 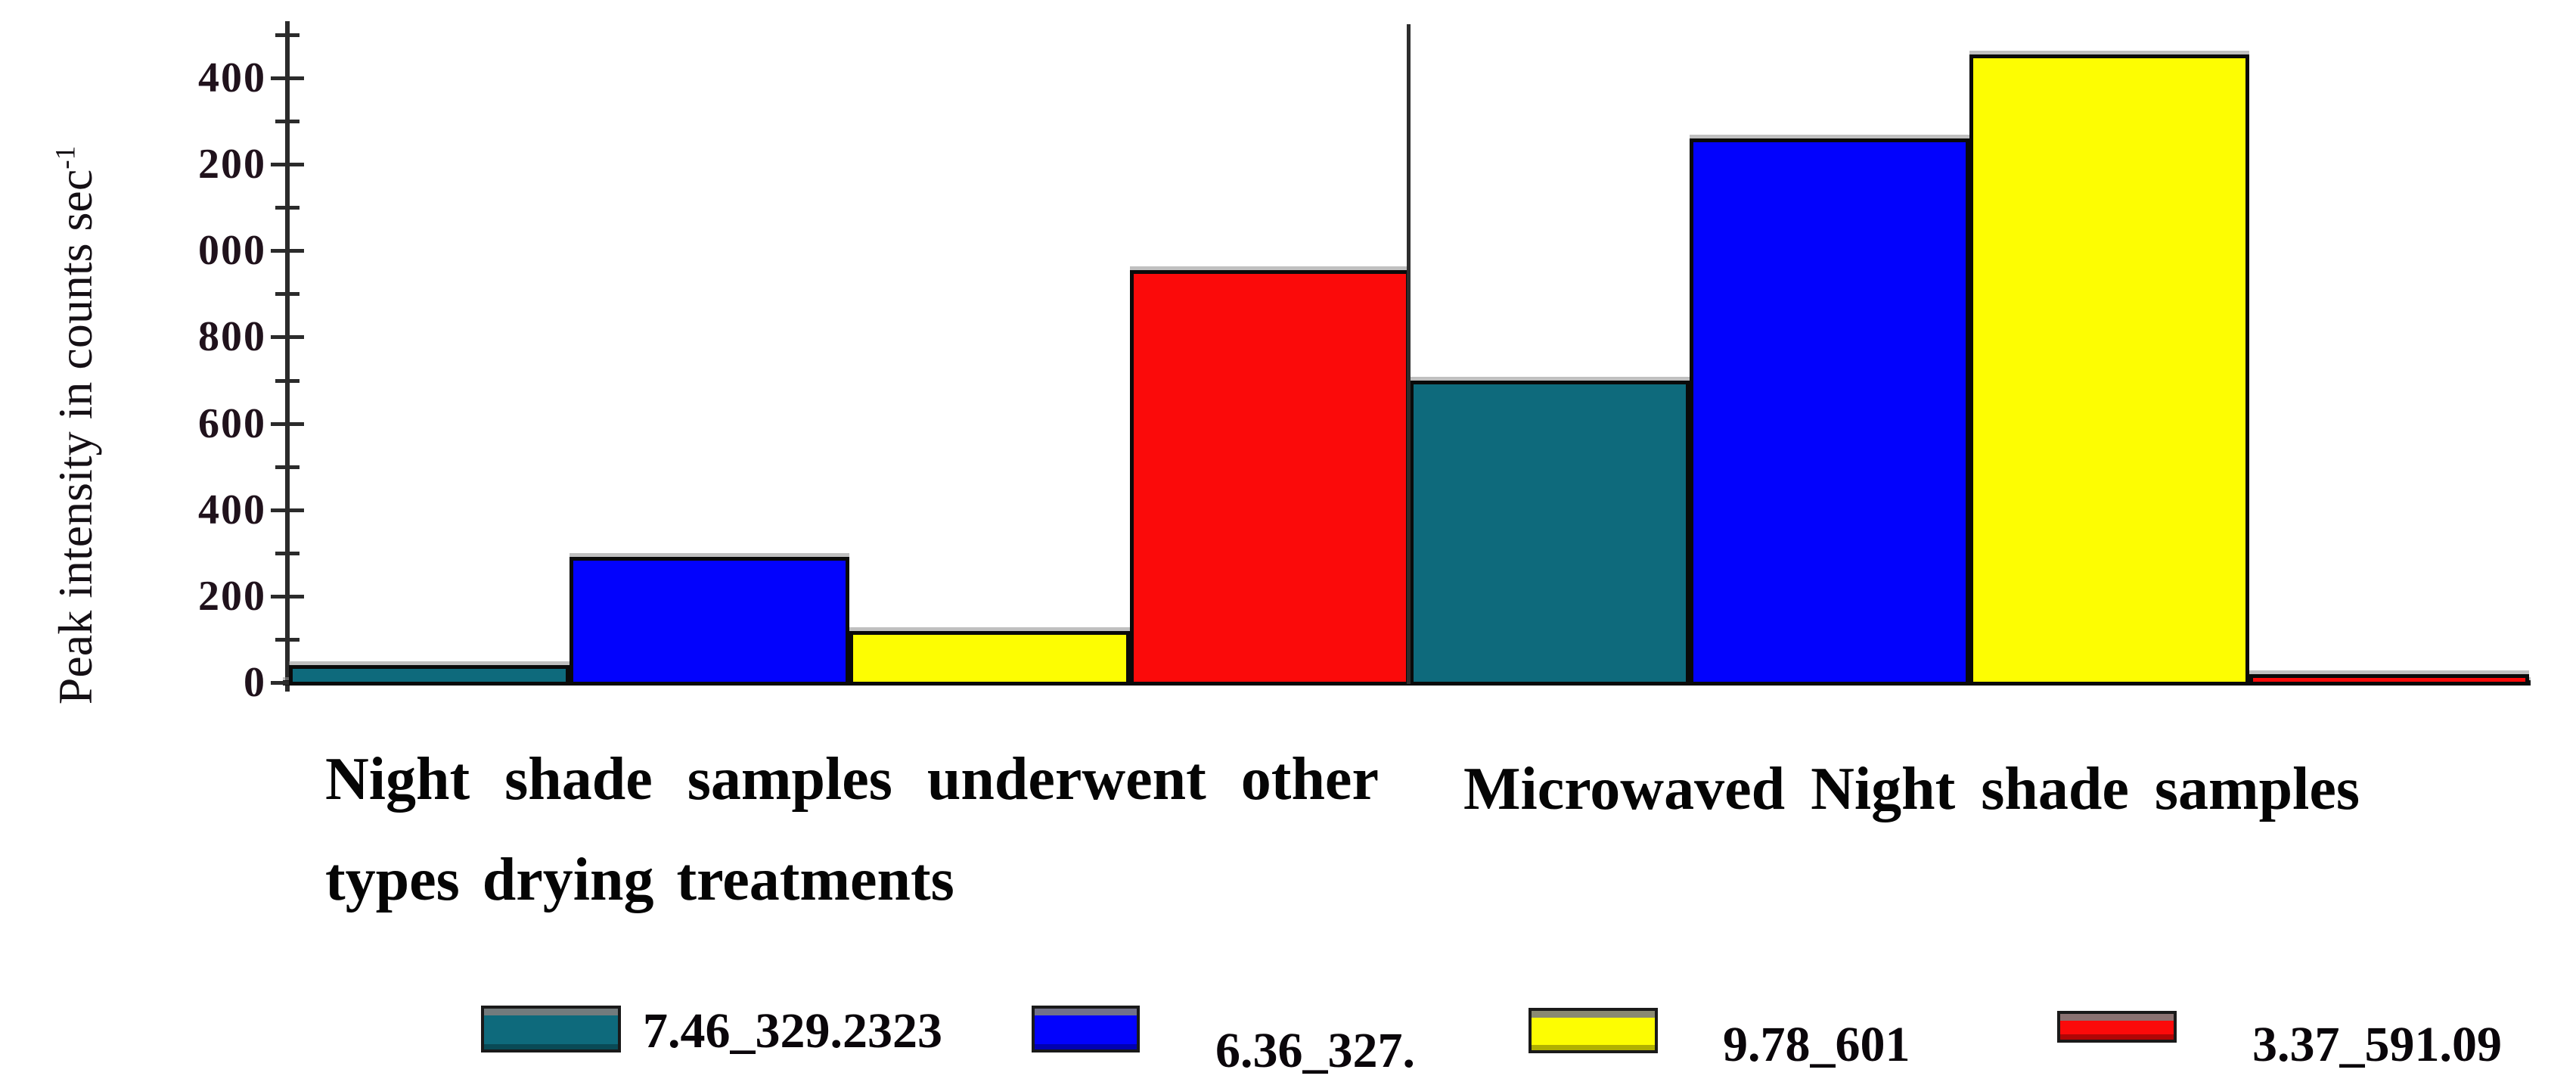 What do you see at coordinates (1911, 789) in the screenshot?
I see `category-label-group2: Microwaved Night shade samples` at bounding box center [1911, 789].